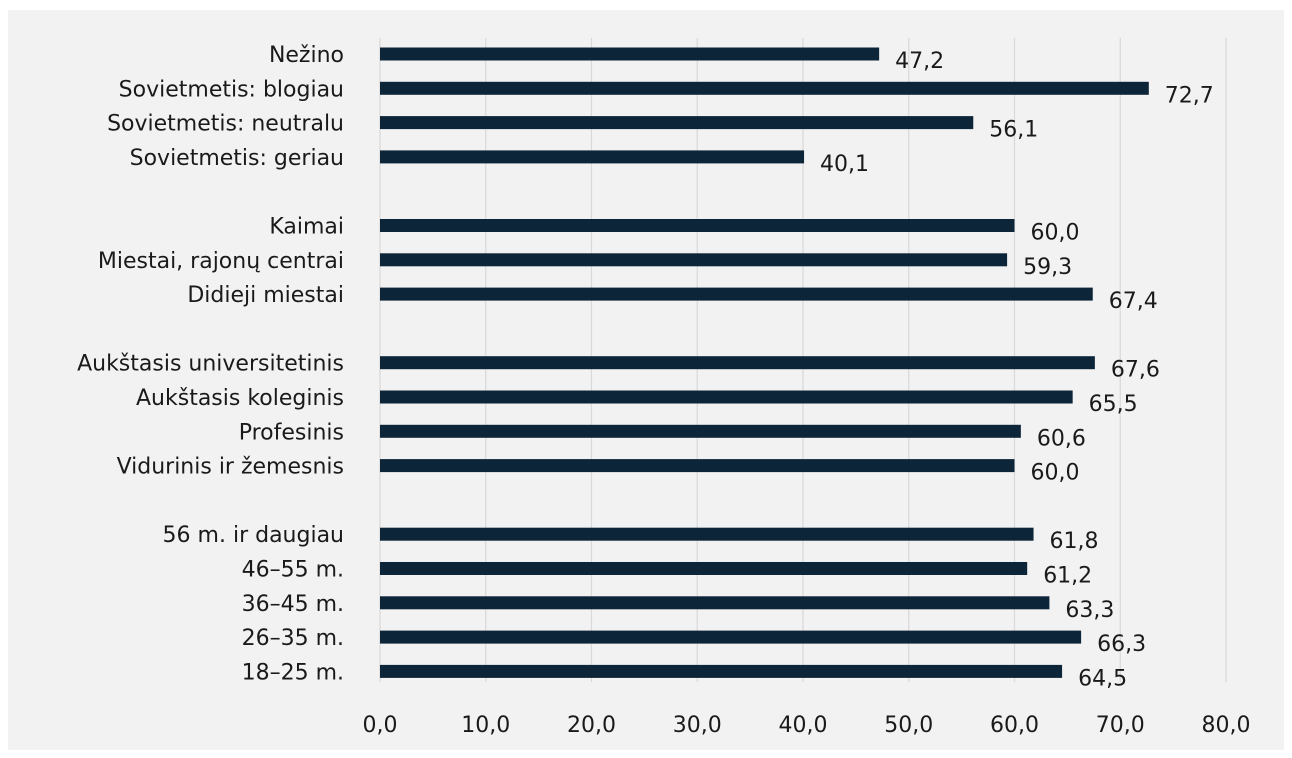 The image size is (1292, 758). What do you see at coordinates (230, 467) in the screenshot?
I see `category-label: Vidurinis ir žemesnis` at bounding box center [230, 467].